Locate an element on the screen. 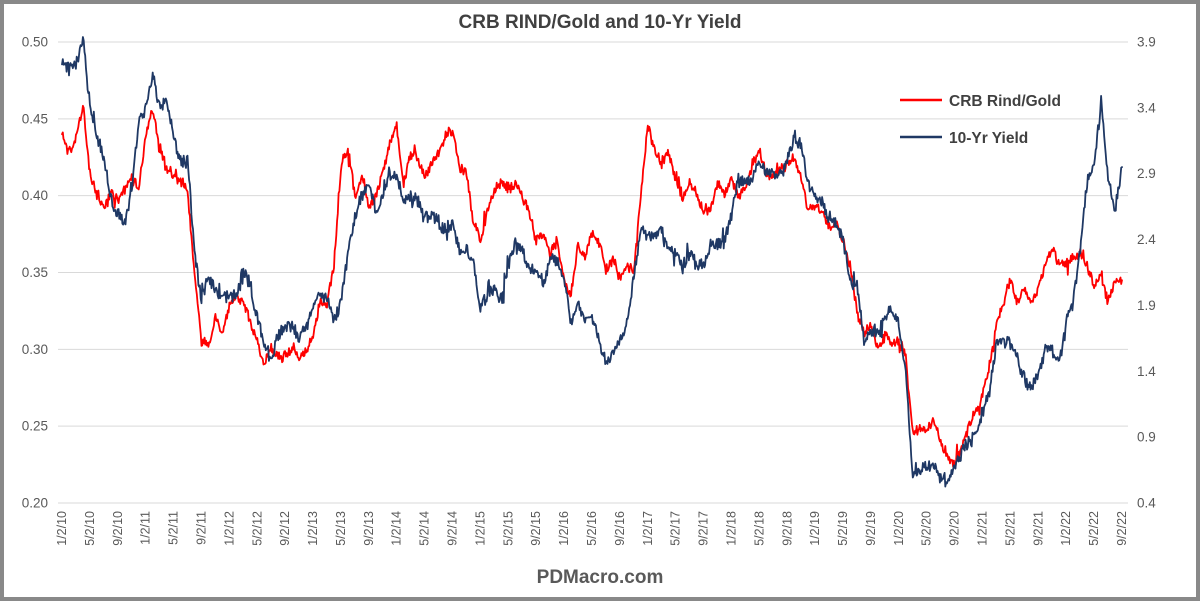 The width and height of the screenshot is (1200, 601). x-axis-tick: 1/2/19 is located at coordinates (815, 528).